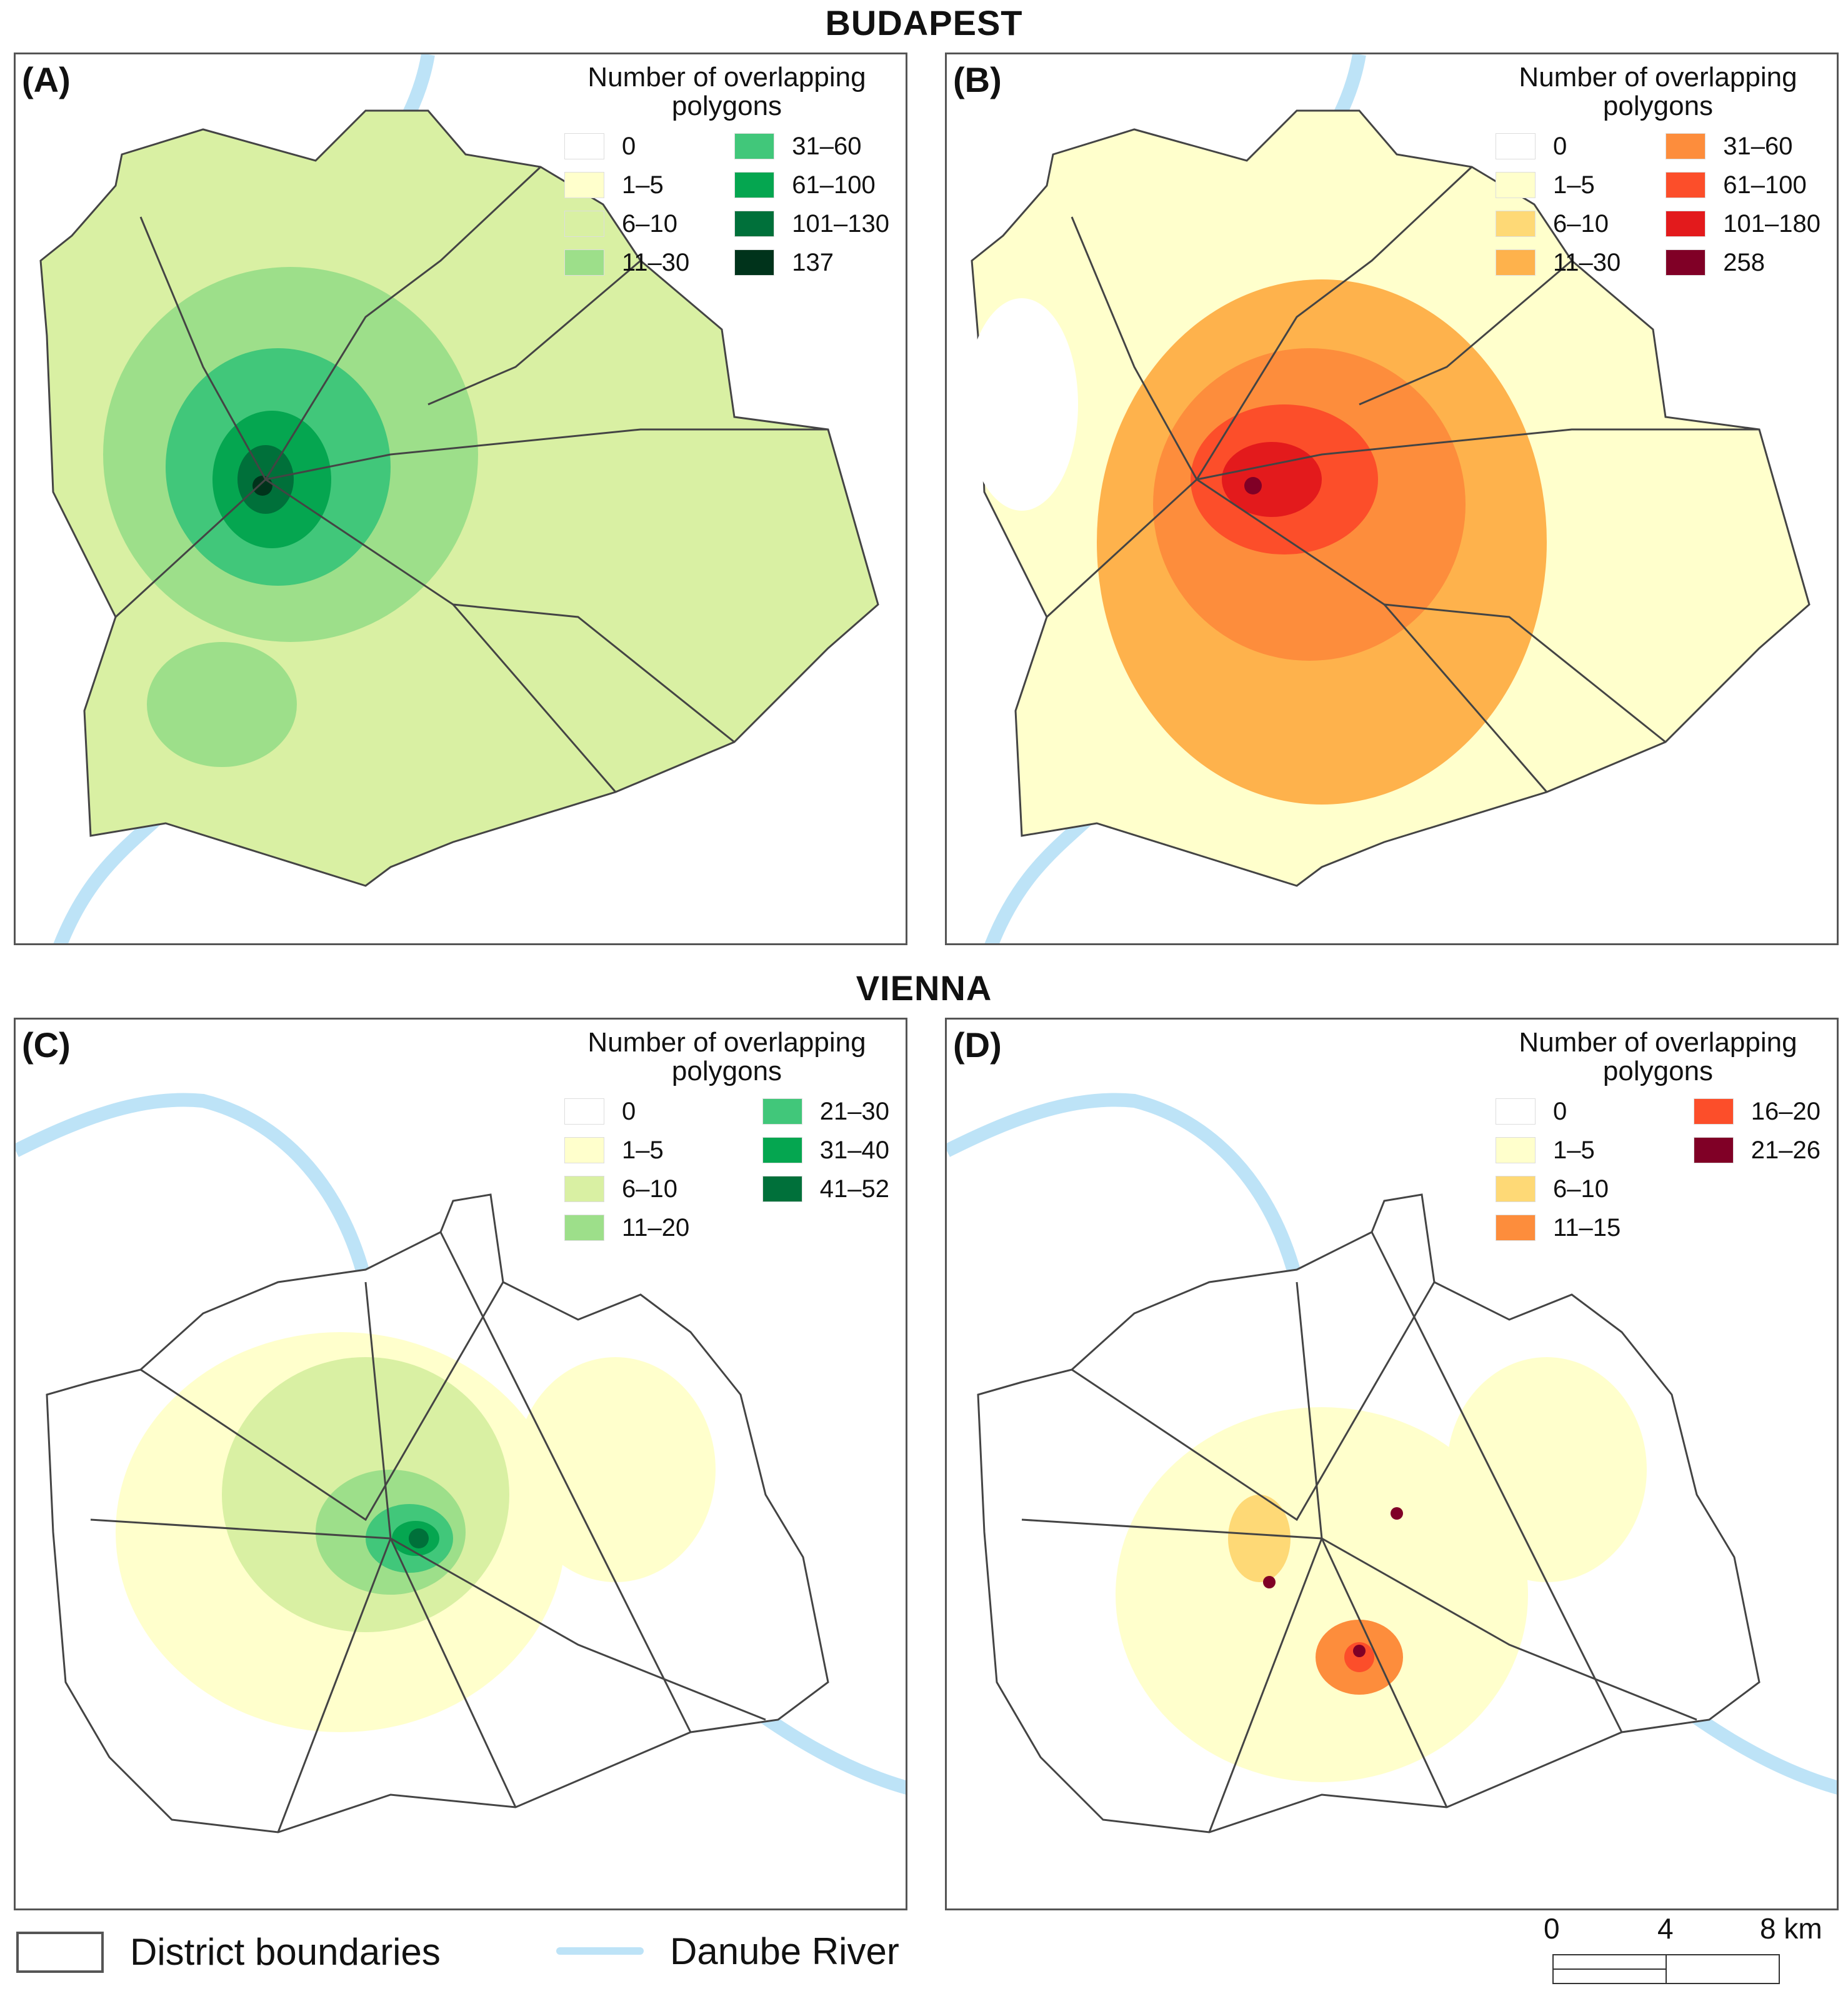  What do you see at coordinates (656, 262) in the screenshot?
I see `legend-label: 11–30` at bounding box center [656, 262].